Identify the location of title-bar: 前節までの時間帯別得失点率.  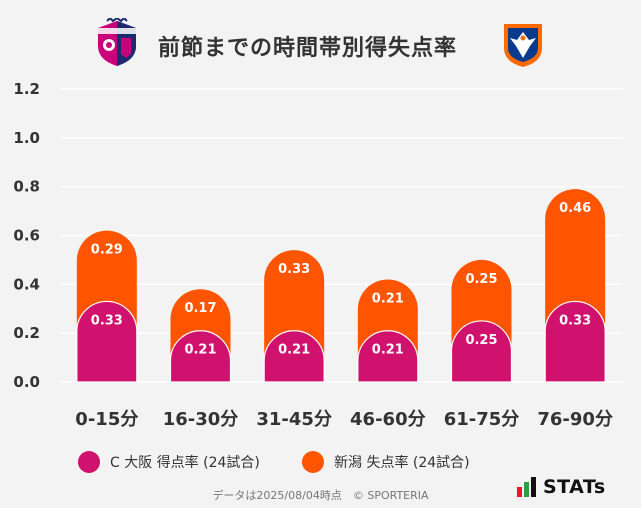
(320, 43).